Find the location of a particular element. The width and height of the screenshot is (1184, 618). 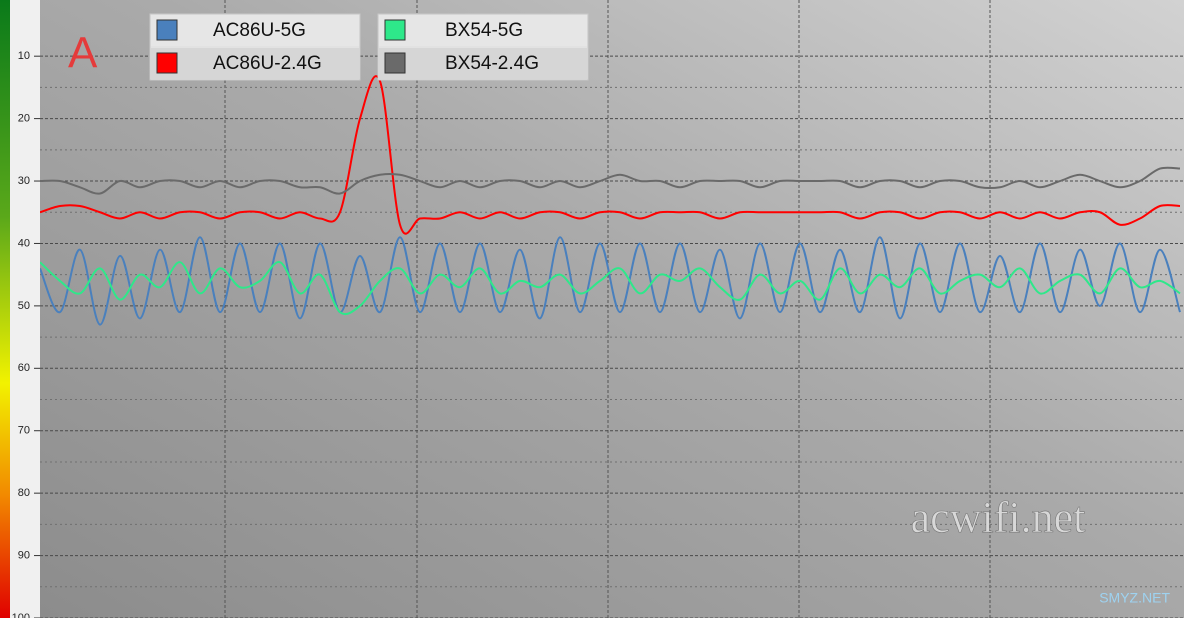

legend-label: BX54-5G is located at coordinates (484, 30).